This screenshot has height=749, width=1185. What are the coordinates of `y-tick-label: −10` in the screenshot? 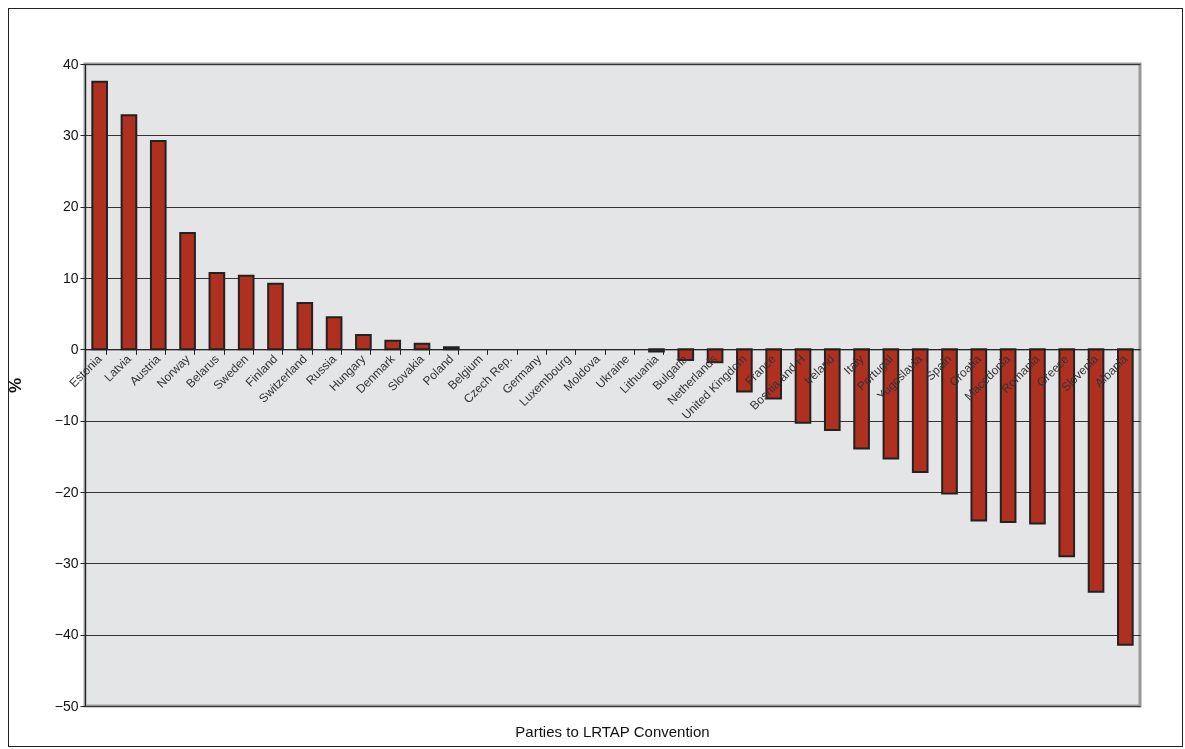 It's located at (66, 420).